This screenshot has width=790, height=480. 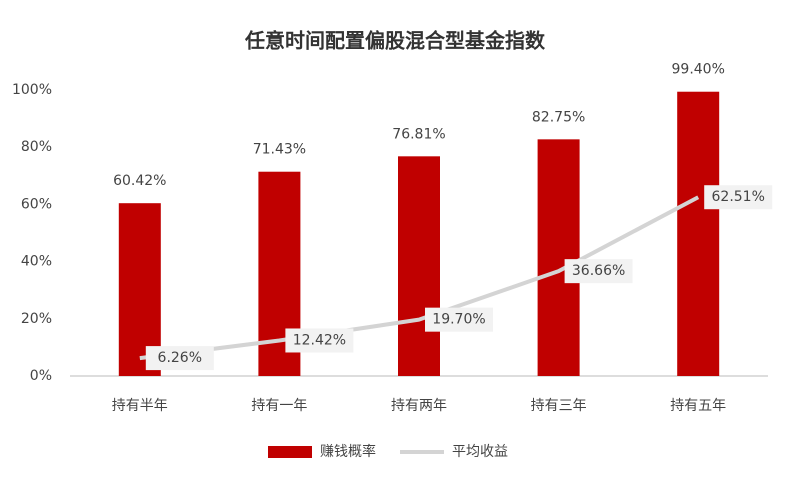 What do you see at coordinates (480, 452) in the screenshot?
I see `legend-label: 平均收益` at bounding box center [480, 452].